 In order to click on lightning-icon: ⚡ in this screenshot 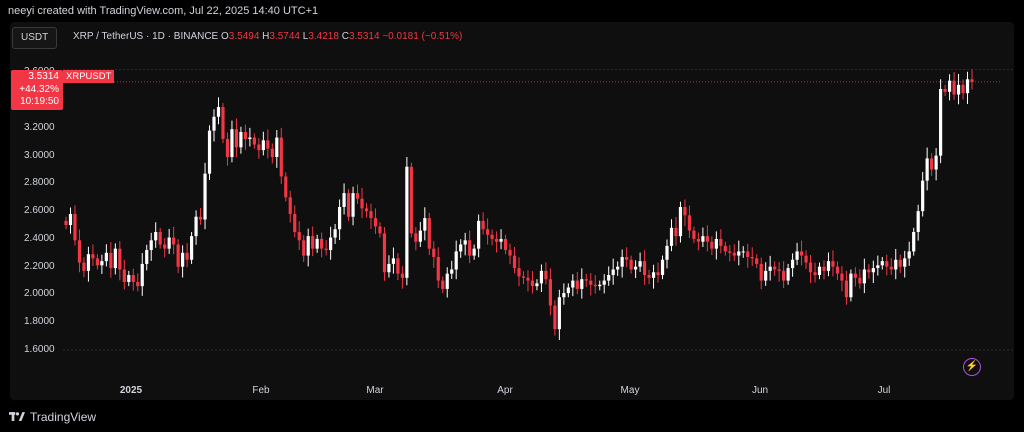, I will do `click(972, 367)`.